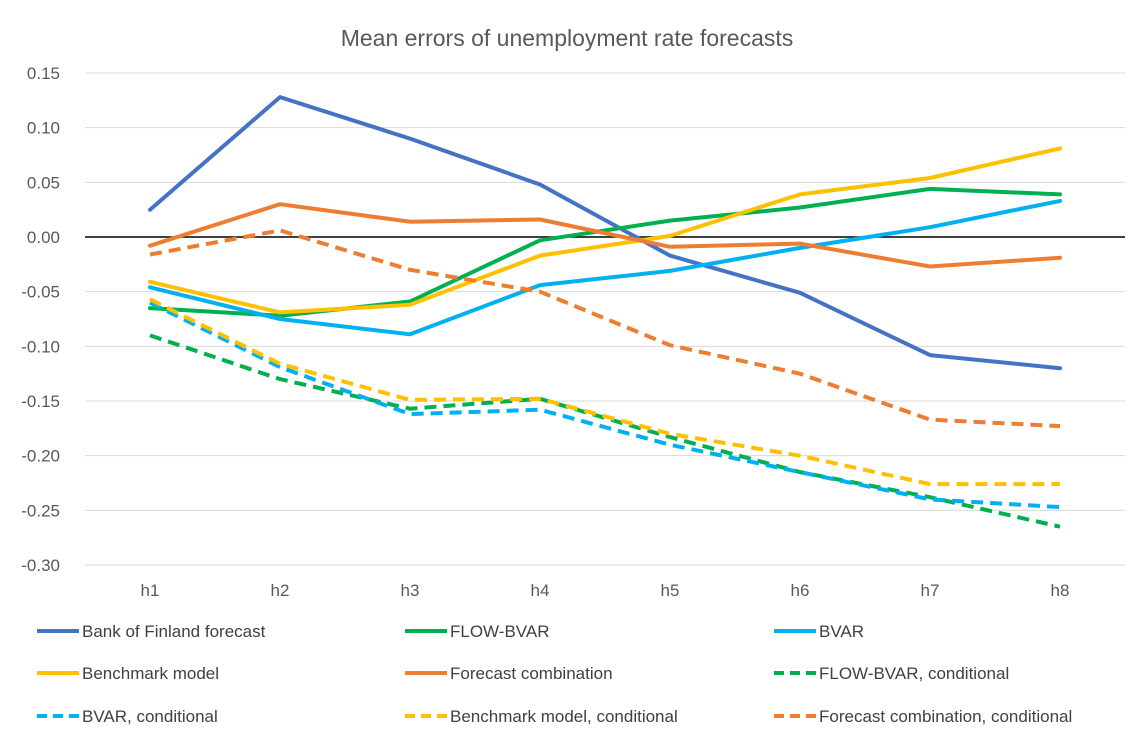 This screenshot has width=1134, height=745. What do you see at coordinates (40, 346) in the screenshot?
I see `y-tick-label: -0.10` at bounding box center [40, 346].